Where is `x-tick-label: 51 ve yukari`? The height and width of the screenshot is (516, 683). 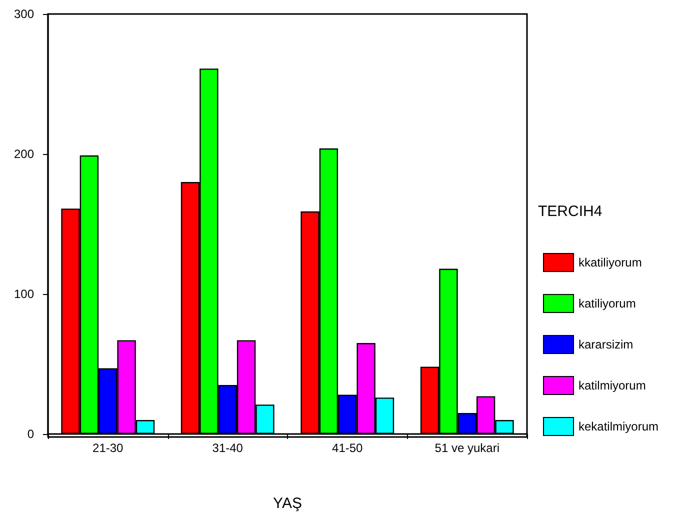
x-tick-label: 51 ve yukari is located at coordinates (467, 448).